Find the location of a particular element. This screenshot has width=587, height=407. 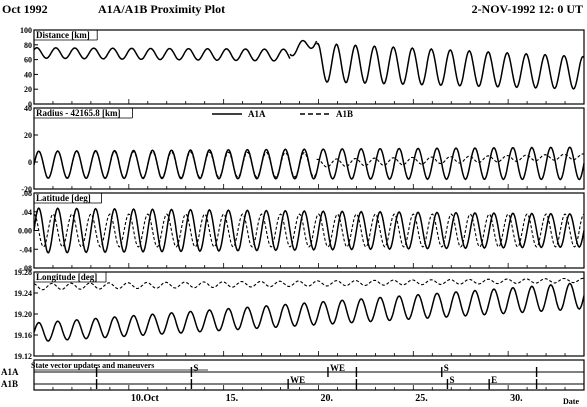

plot-title: A1A/A1B Proximity Plot is located at coordinates (162, 9).